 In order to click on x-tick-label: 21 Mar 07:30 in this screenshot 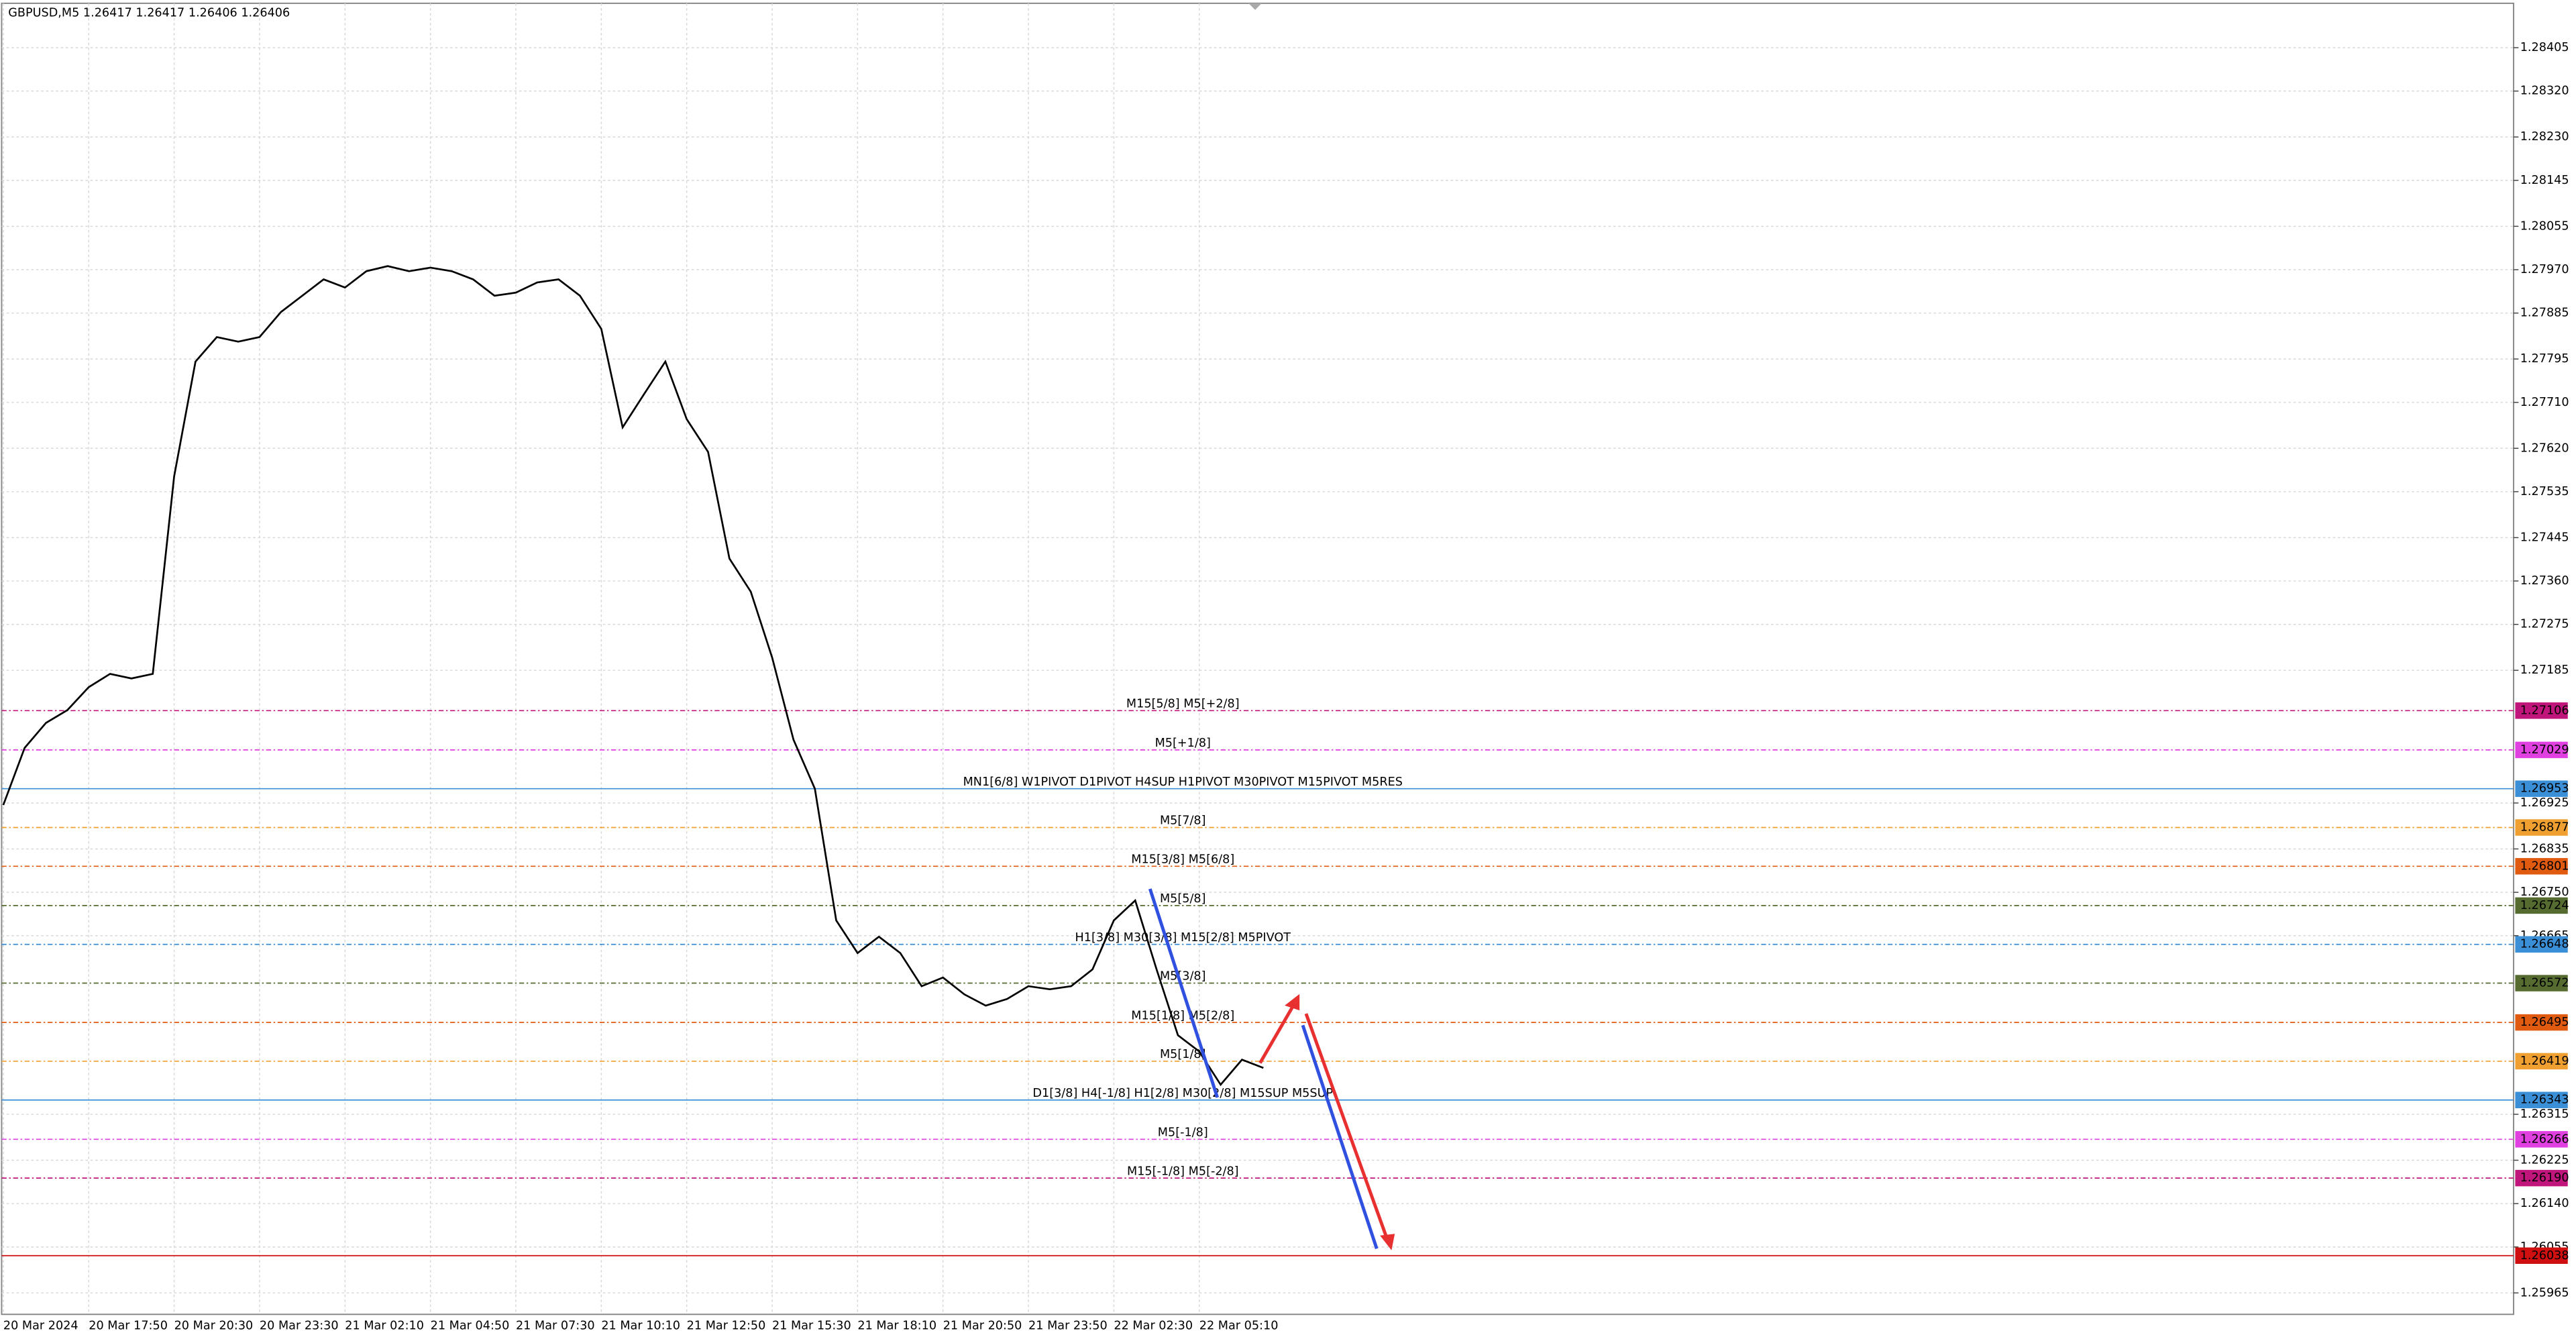, I will do `click(555, 1325)`.